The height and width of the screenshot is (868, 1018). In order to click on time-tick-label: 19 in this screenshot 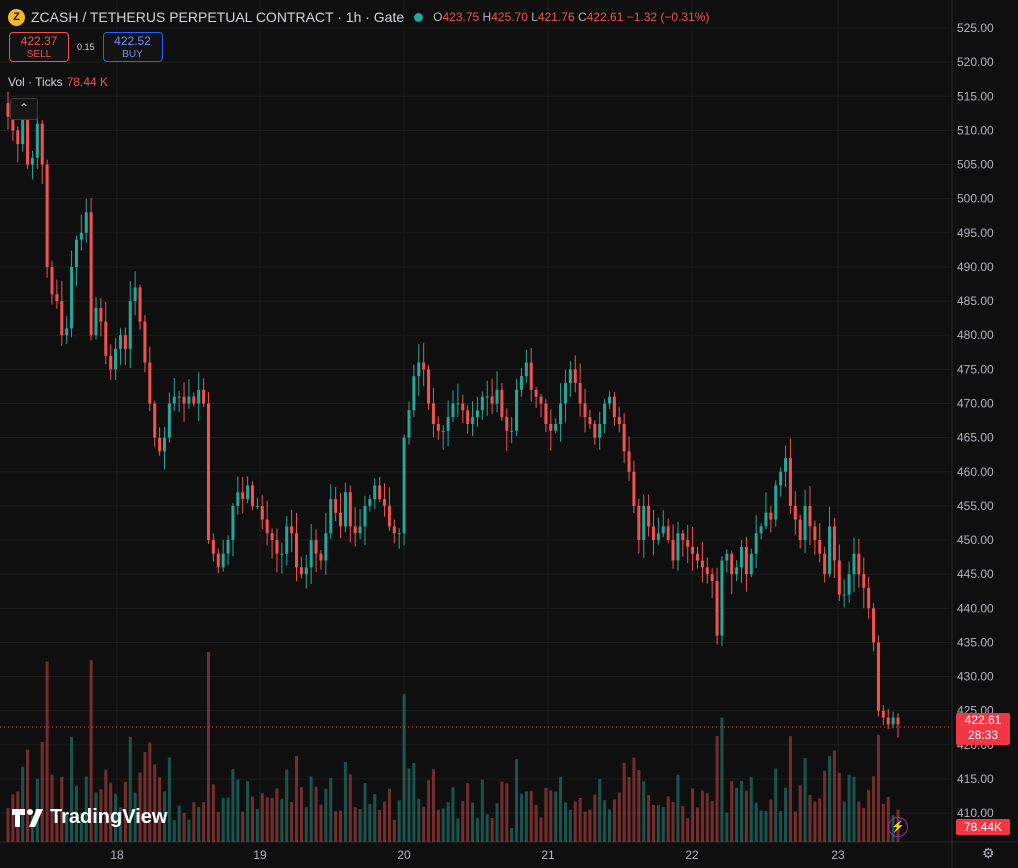, I will do `click(260, 855)`.